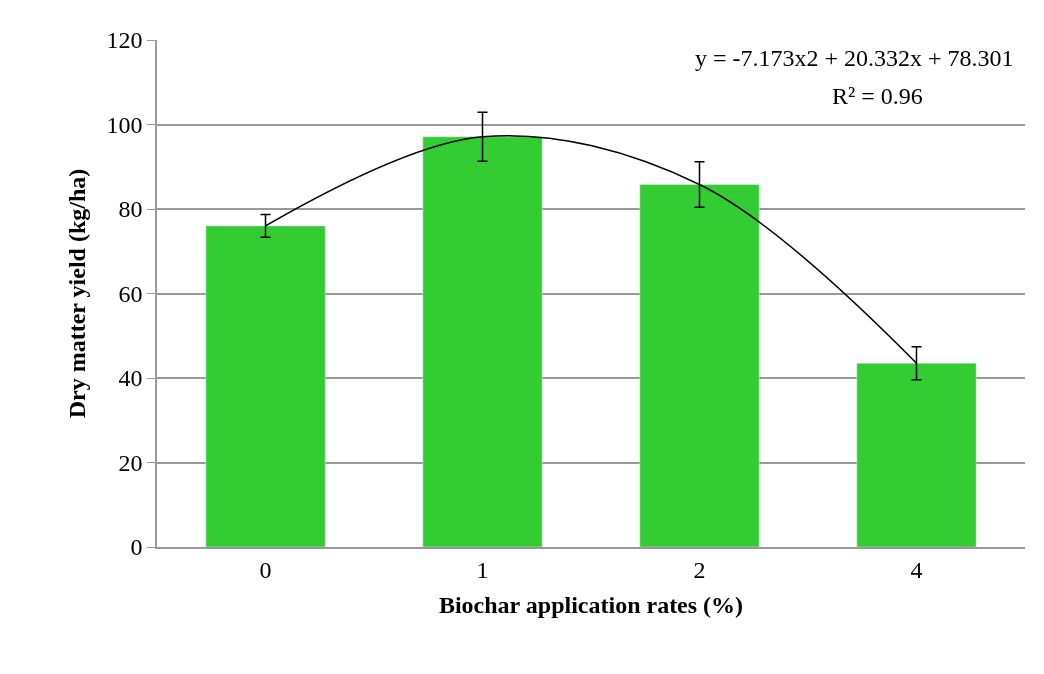  What do you see at coordinates (130, 378) in the screenshot?
I see `y-tick-label: 40` at bounding box center [130, 378].